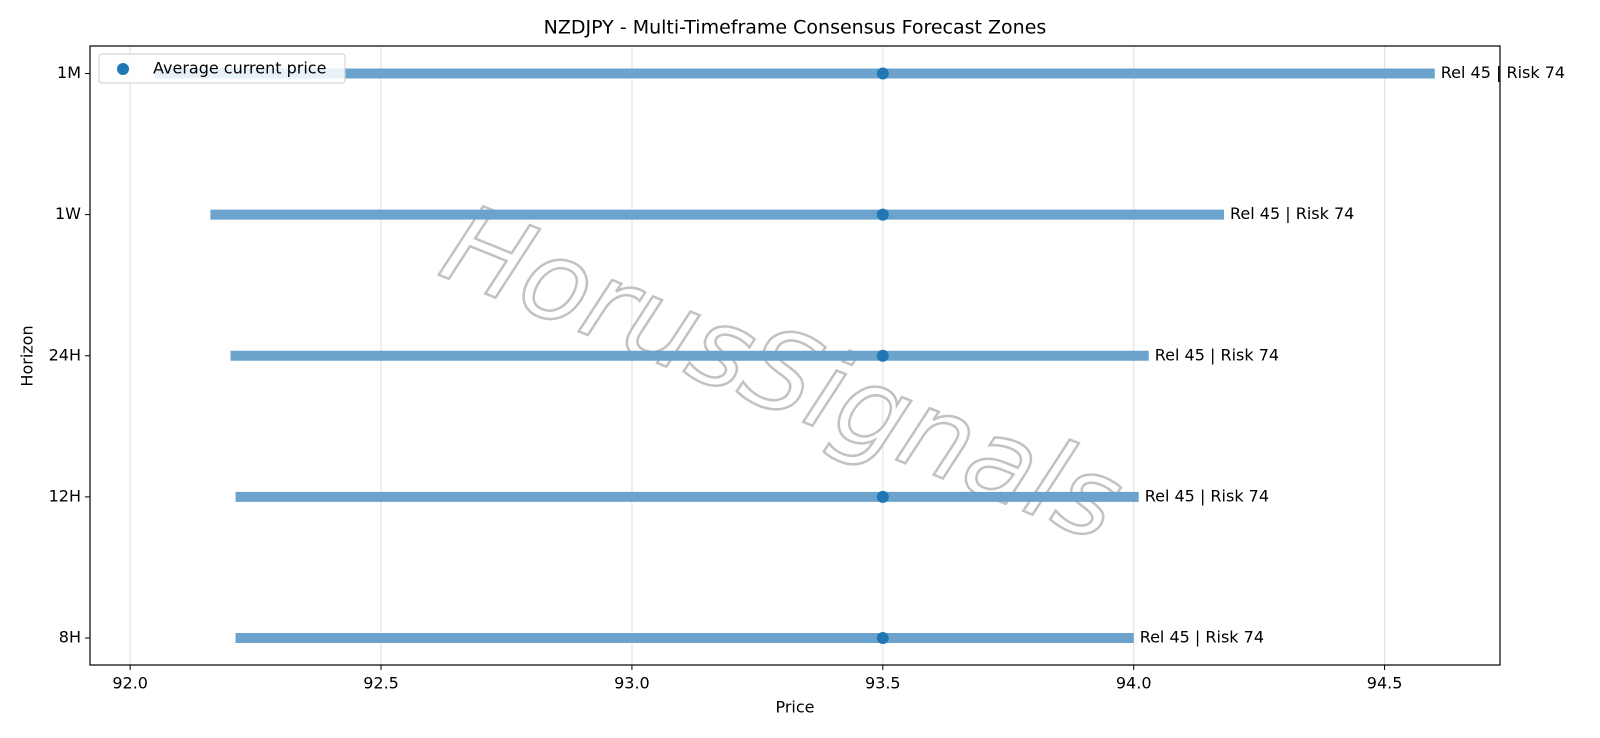 The width and height of the screenshot is (1600, 738). Describe the element at coordinates (1134, 683) in the screenshot. I see `x-tick-label: 94.0` at that location.